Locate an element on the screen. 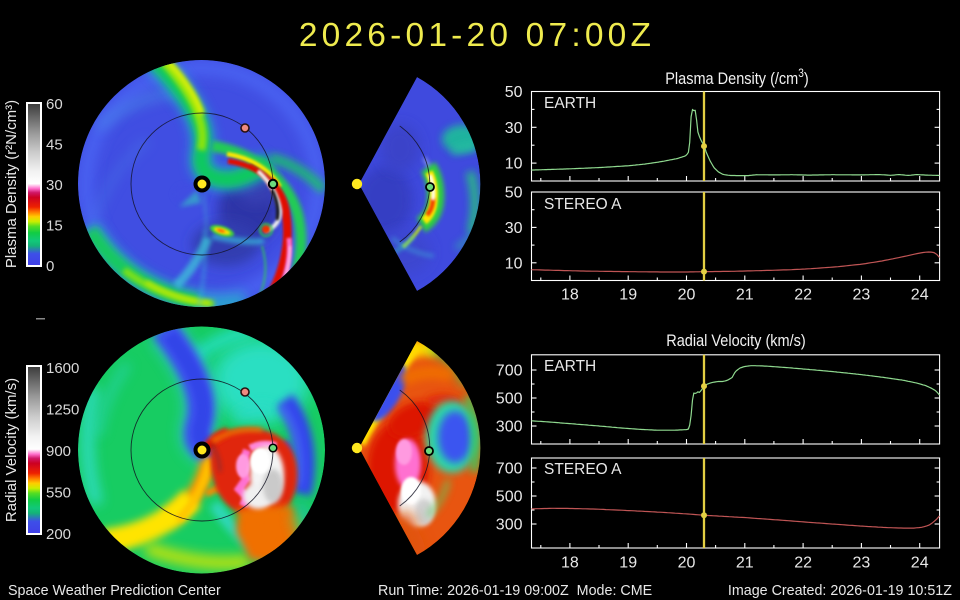  svg-text: 2026-01-20 07:00Z is located at coordinates (477, 35).